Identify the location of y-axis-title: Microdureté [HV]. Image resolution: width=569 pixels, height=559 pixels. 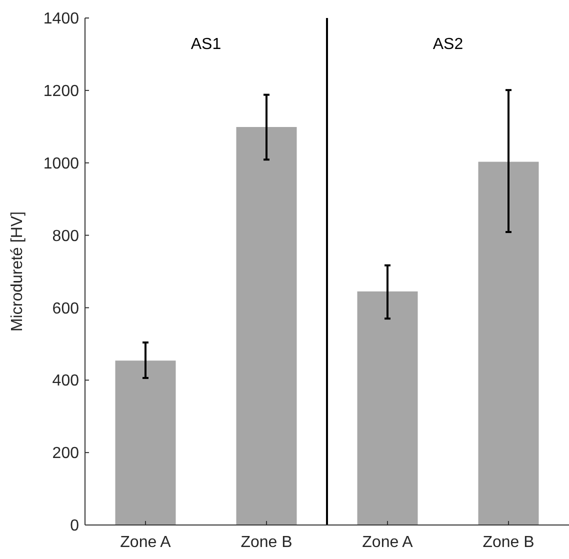
(17, 271).